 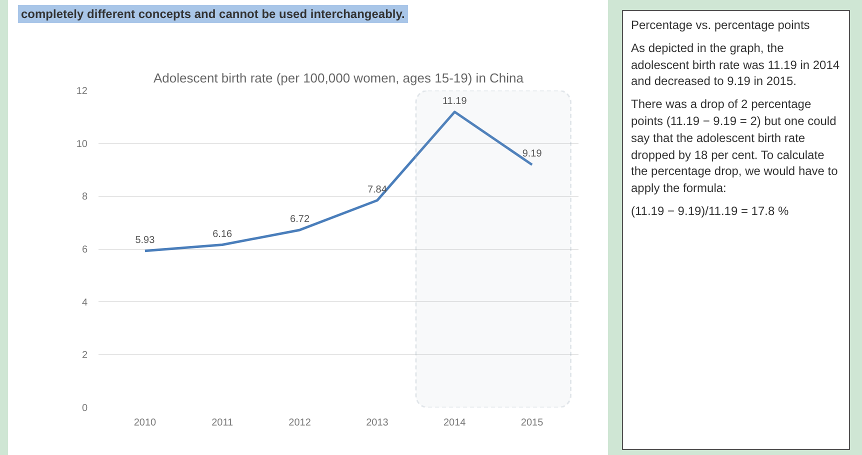 I want to click on text: completely different concepts and cannot be used interchangeably., so click(x=213, y=14).